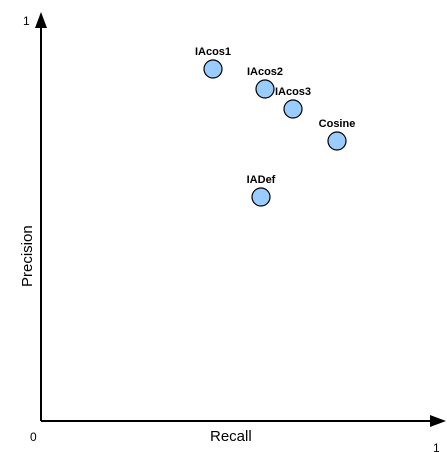  Describe the element at coordinates (265, 89) in the screenshot. I see `scatter-point-iacos2` at that location.